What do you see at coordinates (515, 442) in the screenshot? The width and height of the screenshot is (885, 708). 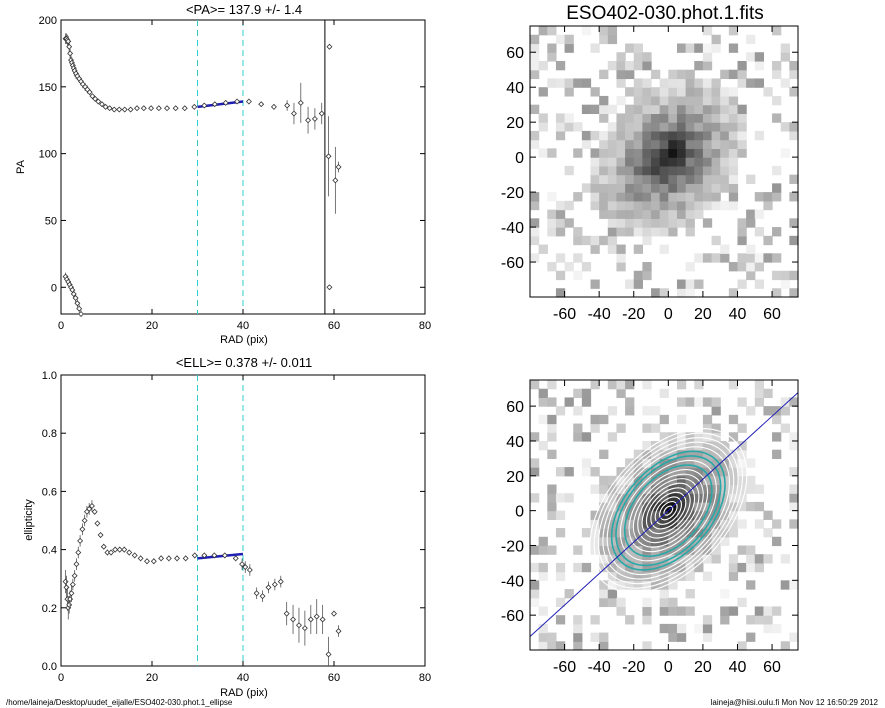 I see `iso-y-tick-label: 40` at bounding box center [515, 442].